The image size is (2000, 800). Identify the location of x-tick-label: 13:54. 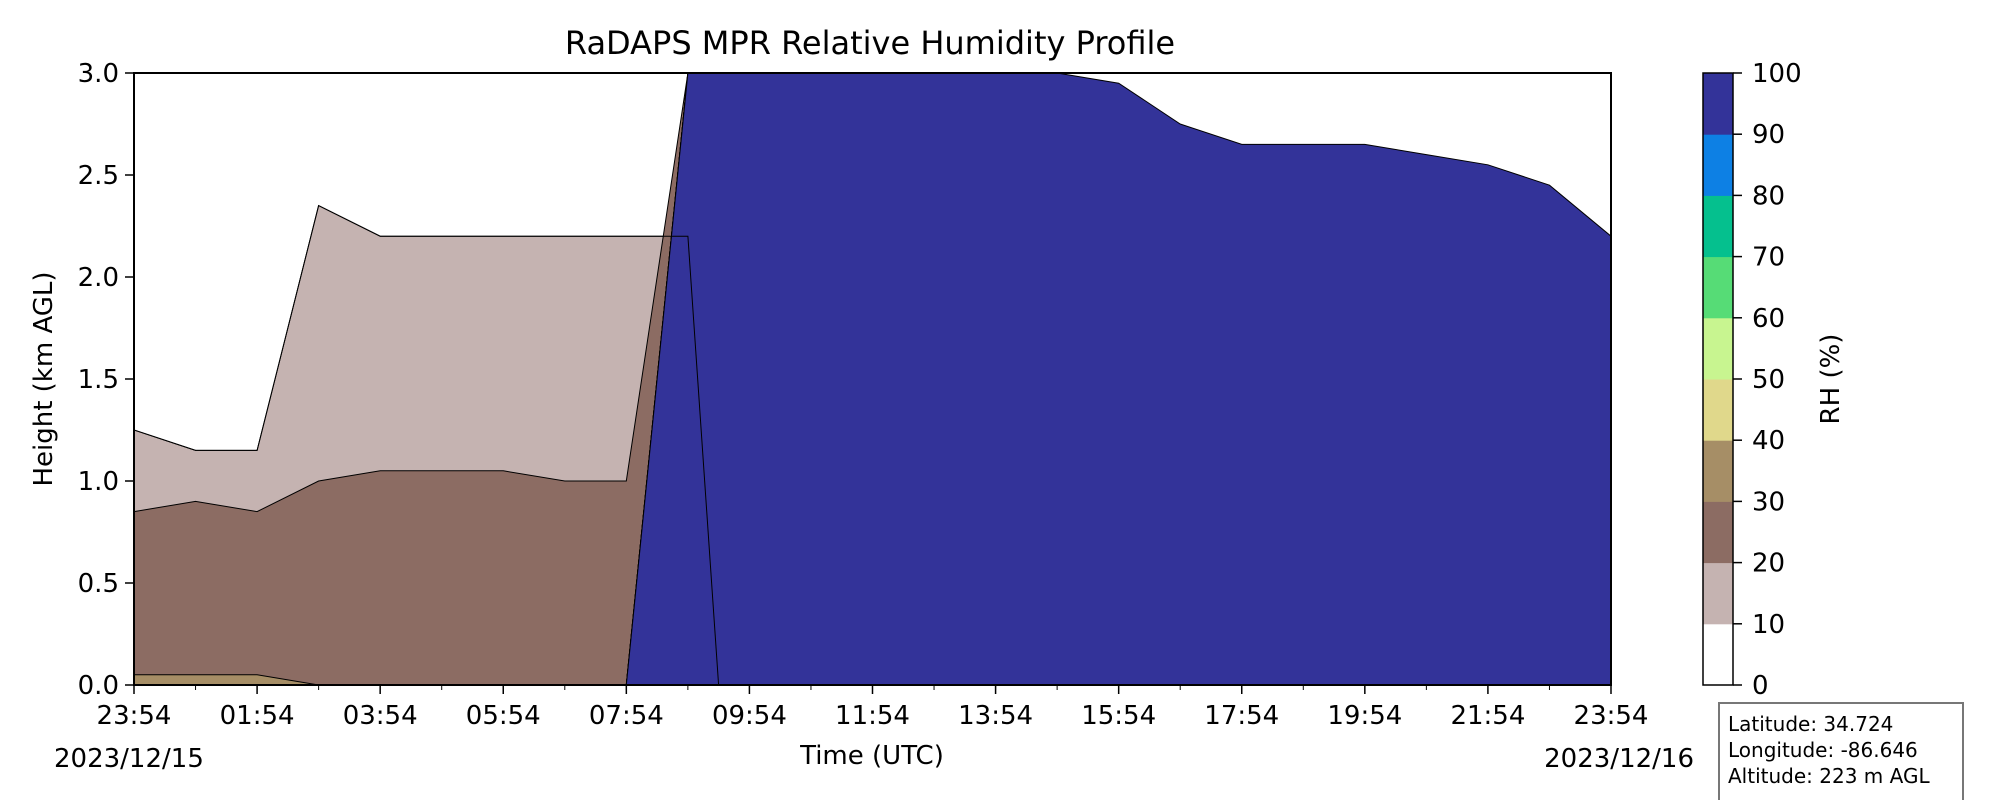
(995, 716).